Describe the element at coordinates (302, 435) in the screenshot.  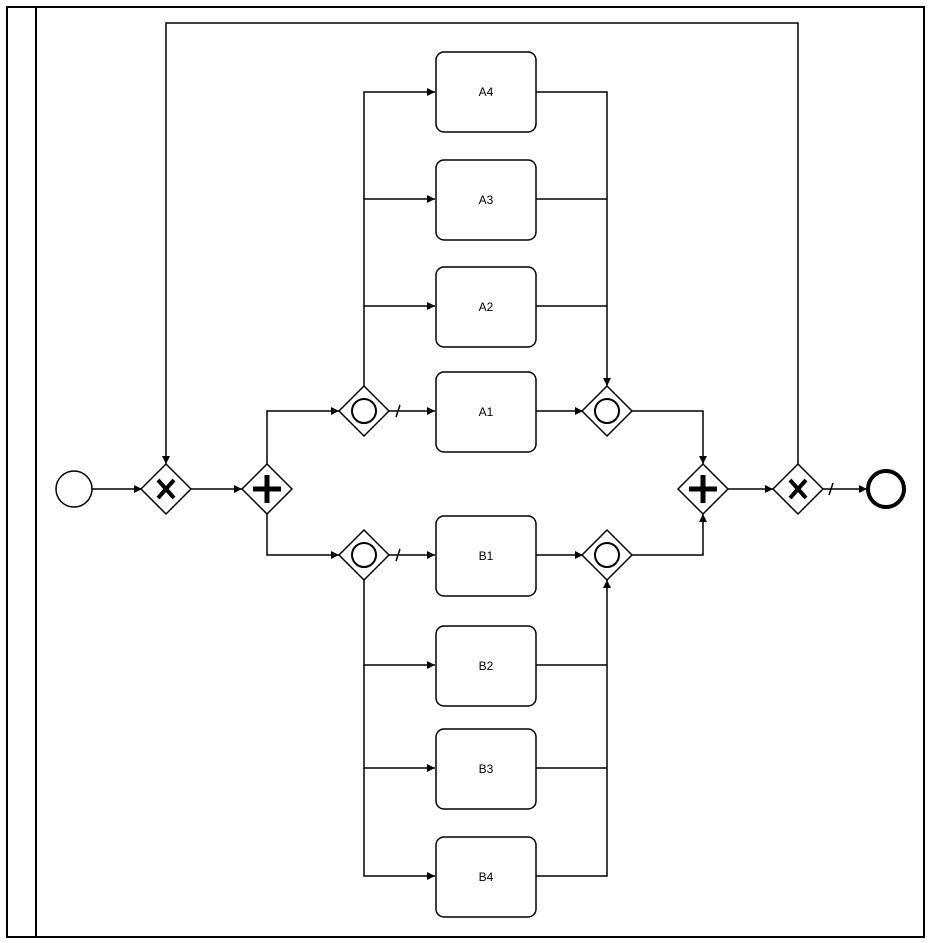
I see `flow-parallel-to-a-split` at that location.